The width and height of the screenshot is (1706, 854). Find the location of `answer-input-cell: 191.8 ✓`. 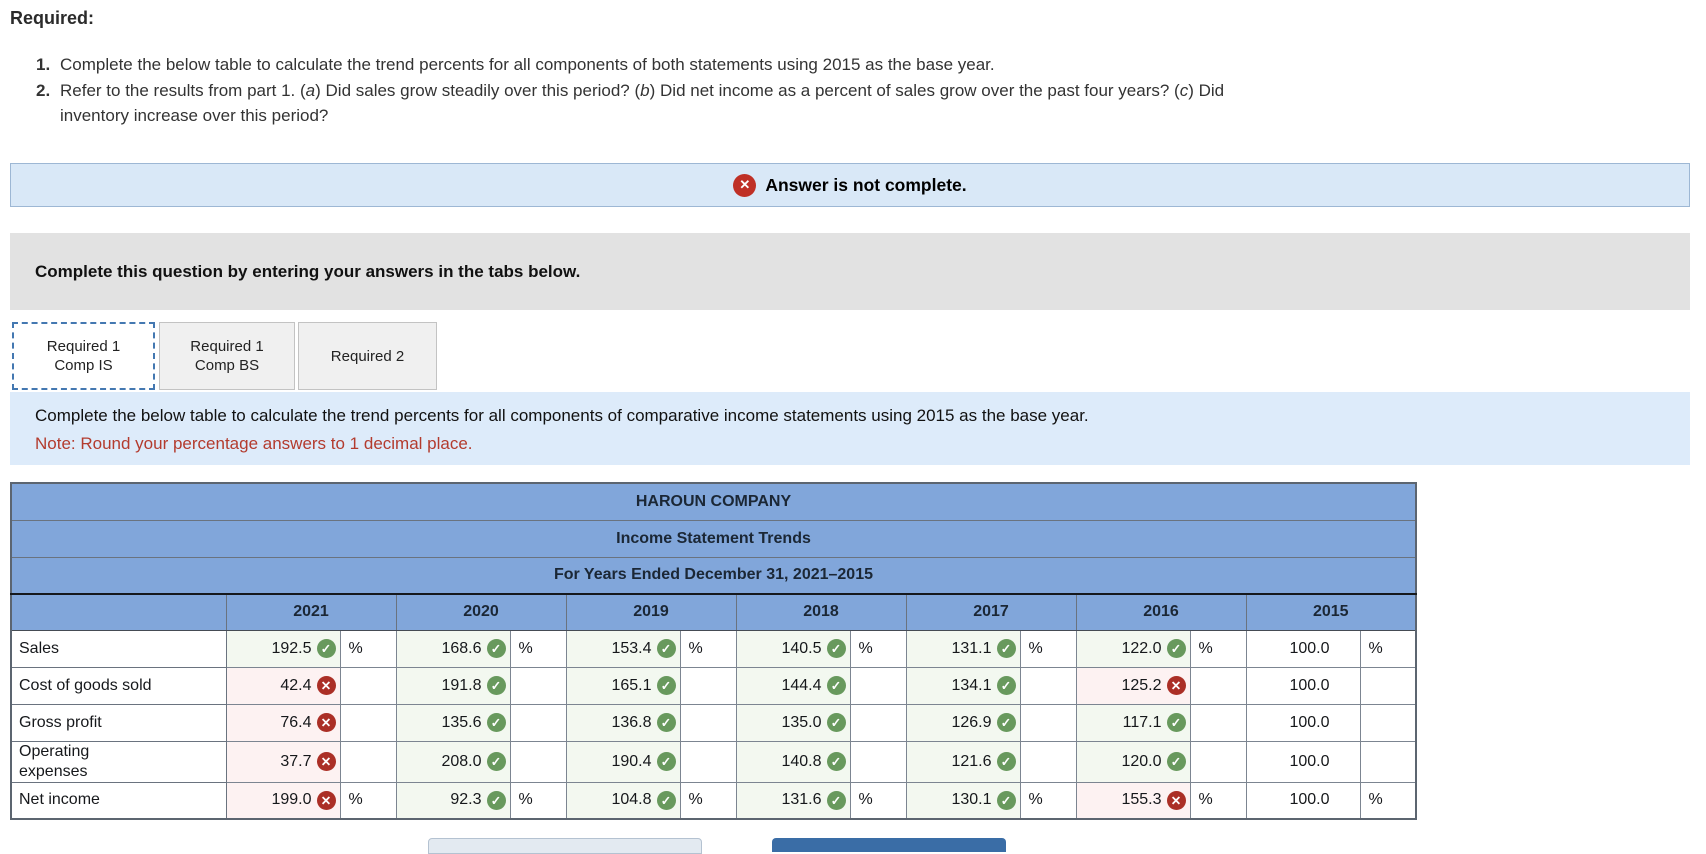

answer-input-cell: 191.8 ✓ is located at coordinates (453, 685).